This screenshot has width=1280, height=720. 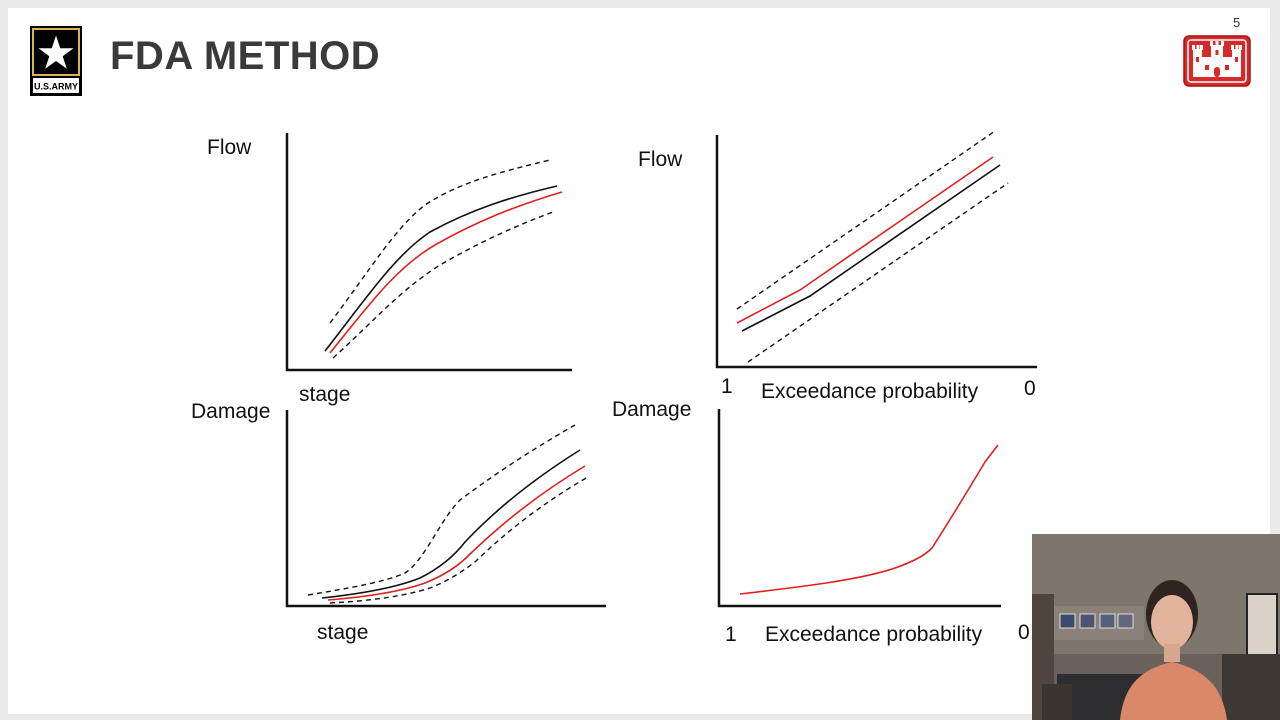 I want to click on axes-damage-exceedance, so click(x=859, y=508).